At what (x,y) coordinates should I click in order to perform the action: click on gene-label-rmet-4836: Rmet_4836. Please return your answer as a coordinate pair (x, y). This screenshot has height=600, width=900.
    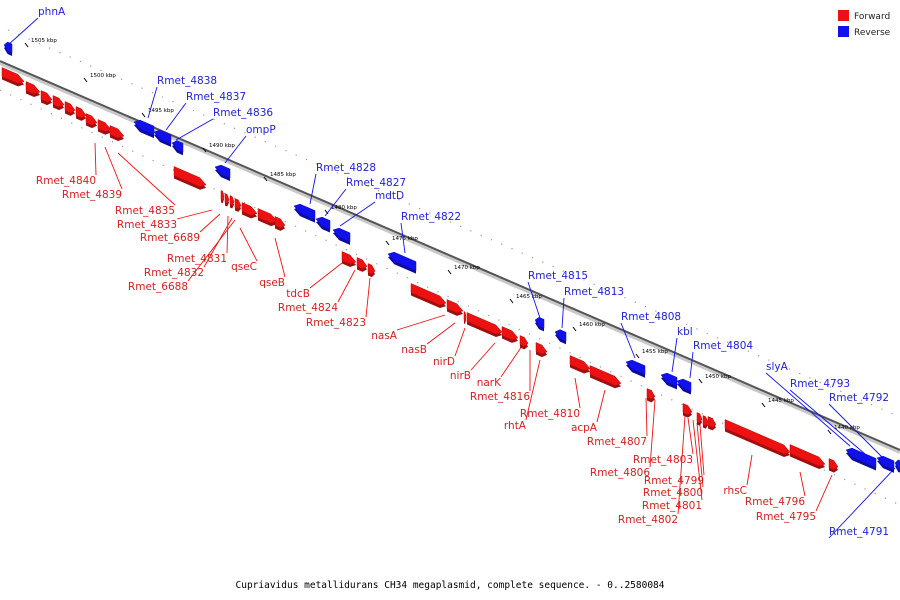
    Looking at the image, I should click on (243, 113).